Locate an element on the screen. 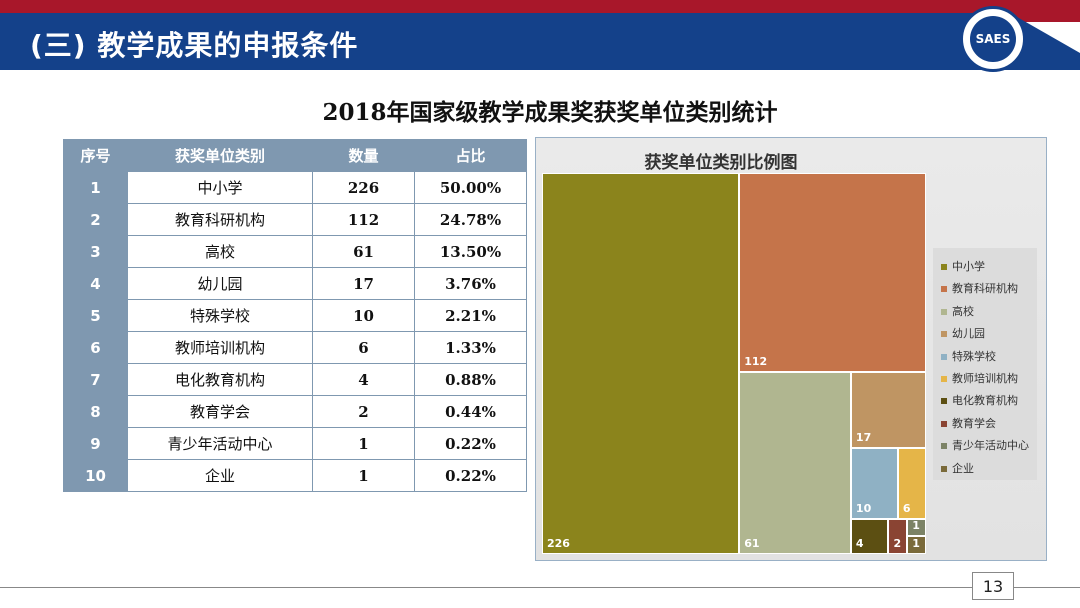 This screenshot has width=1080, height=608. row-count: 17 is located at coordinates (363, 283).